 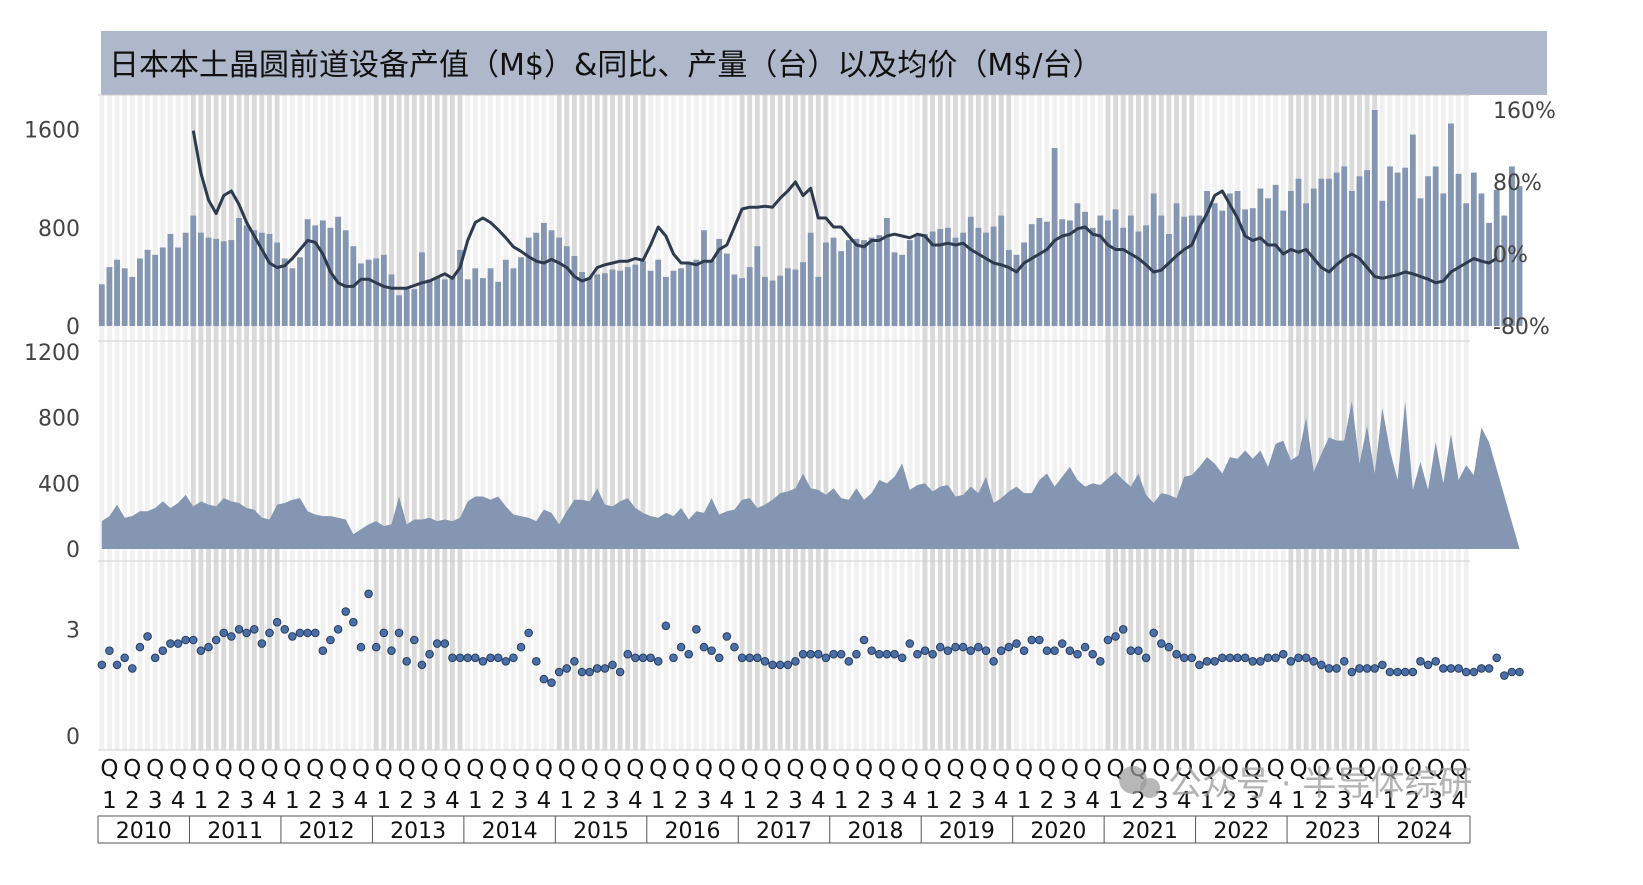 I want to click on wechat-icon, so click(x=1133, y=780).